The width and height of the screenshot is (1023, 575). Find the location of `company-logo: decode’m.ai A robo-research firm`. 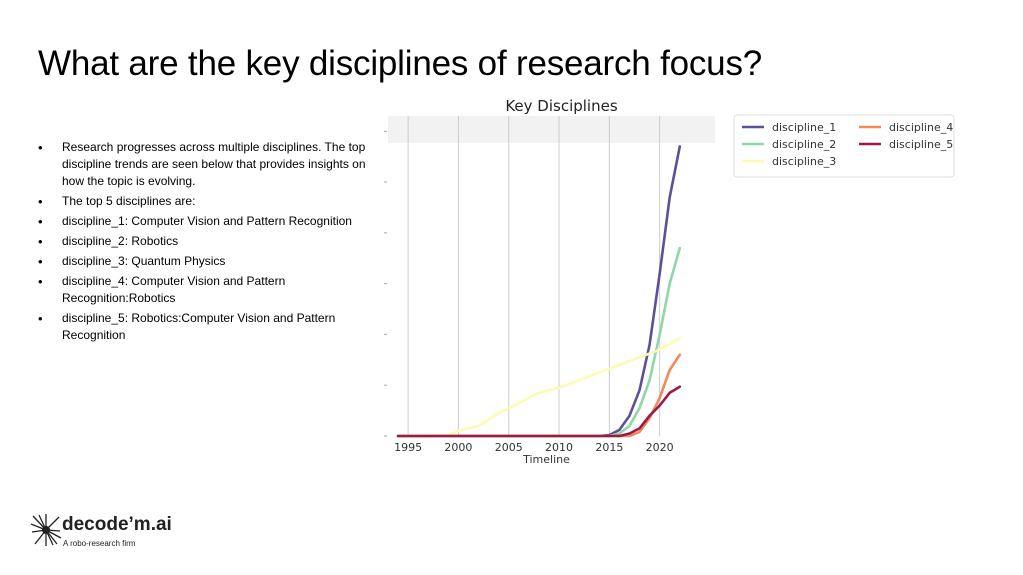

company-logo: decode’m.ai A robo-research firm is located at coordinates (110, 532).